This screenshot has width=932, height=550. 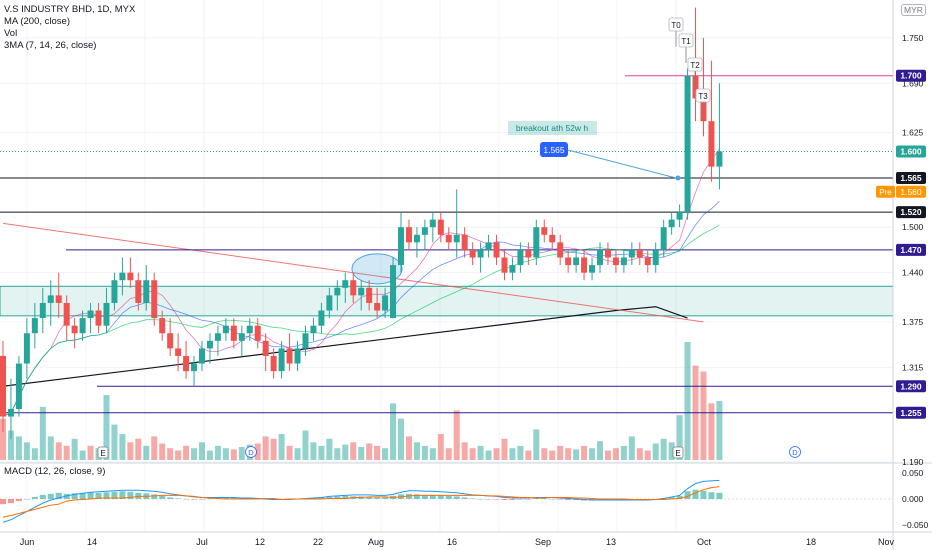 What do you see at coordinates (552, 128) in the screenshot?
I see `breakout-note: breakout ath 52w h` at bounding box center [552, 128].